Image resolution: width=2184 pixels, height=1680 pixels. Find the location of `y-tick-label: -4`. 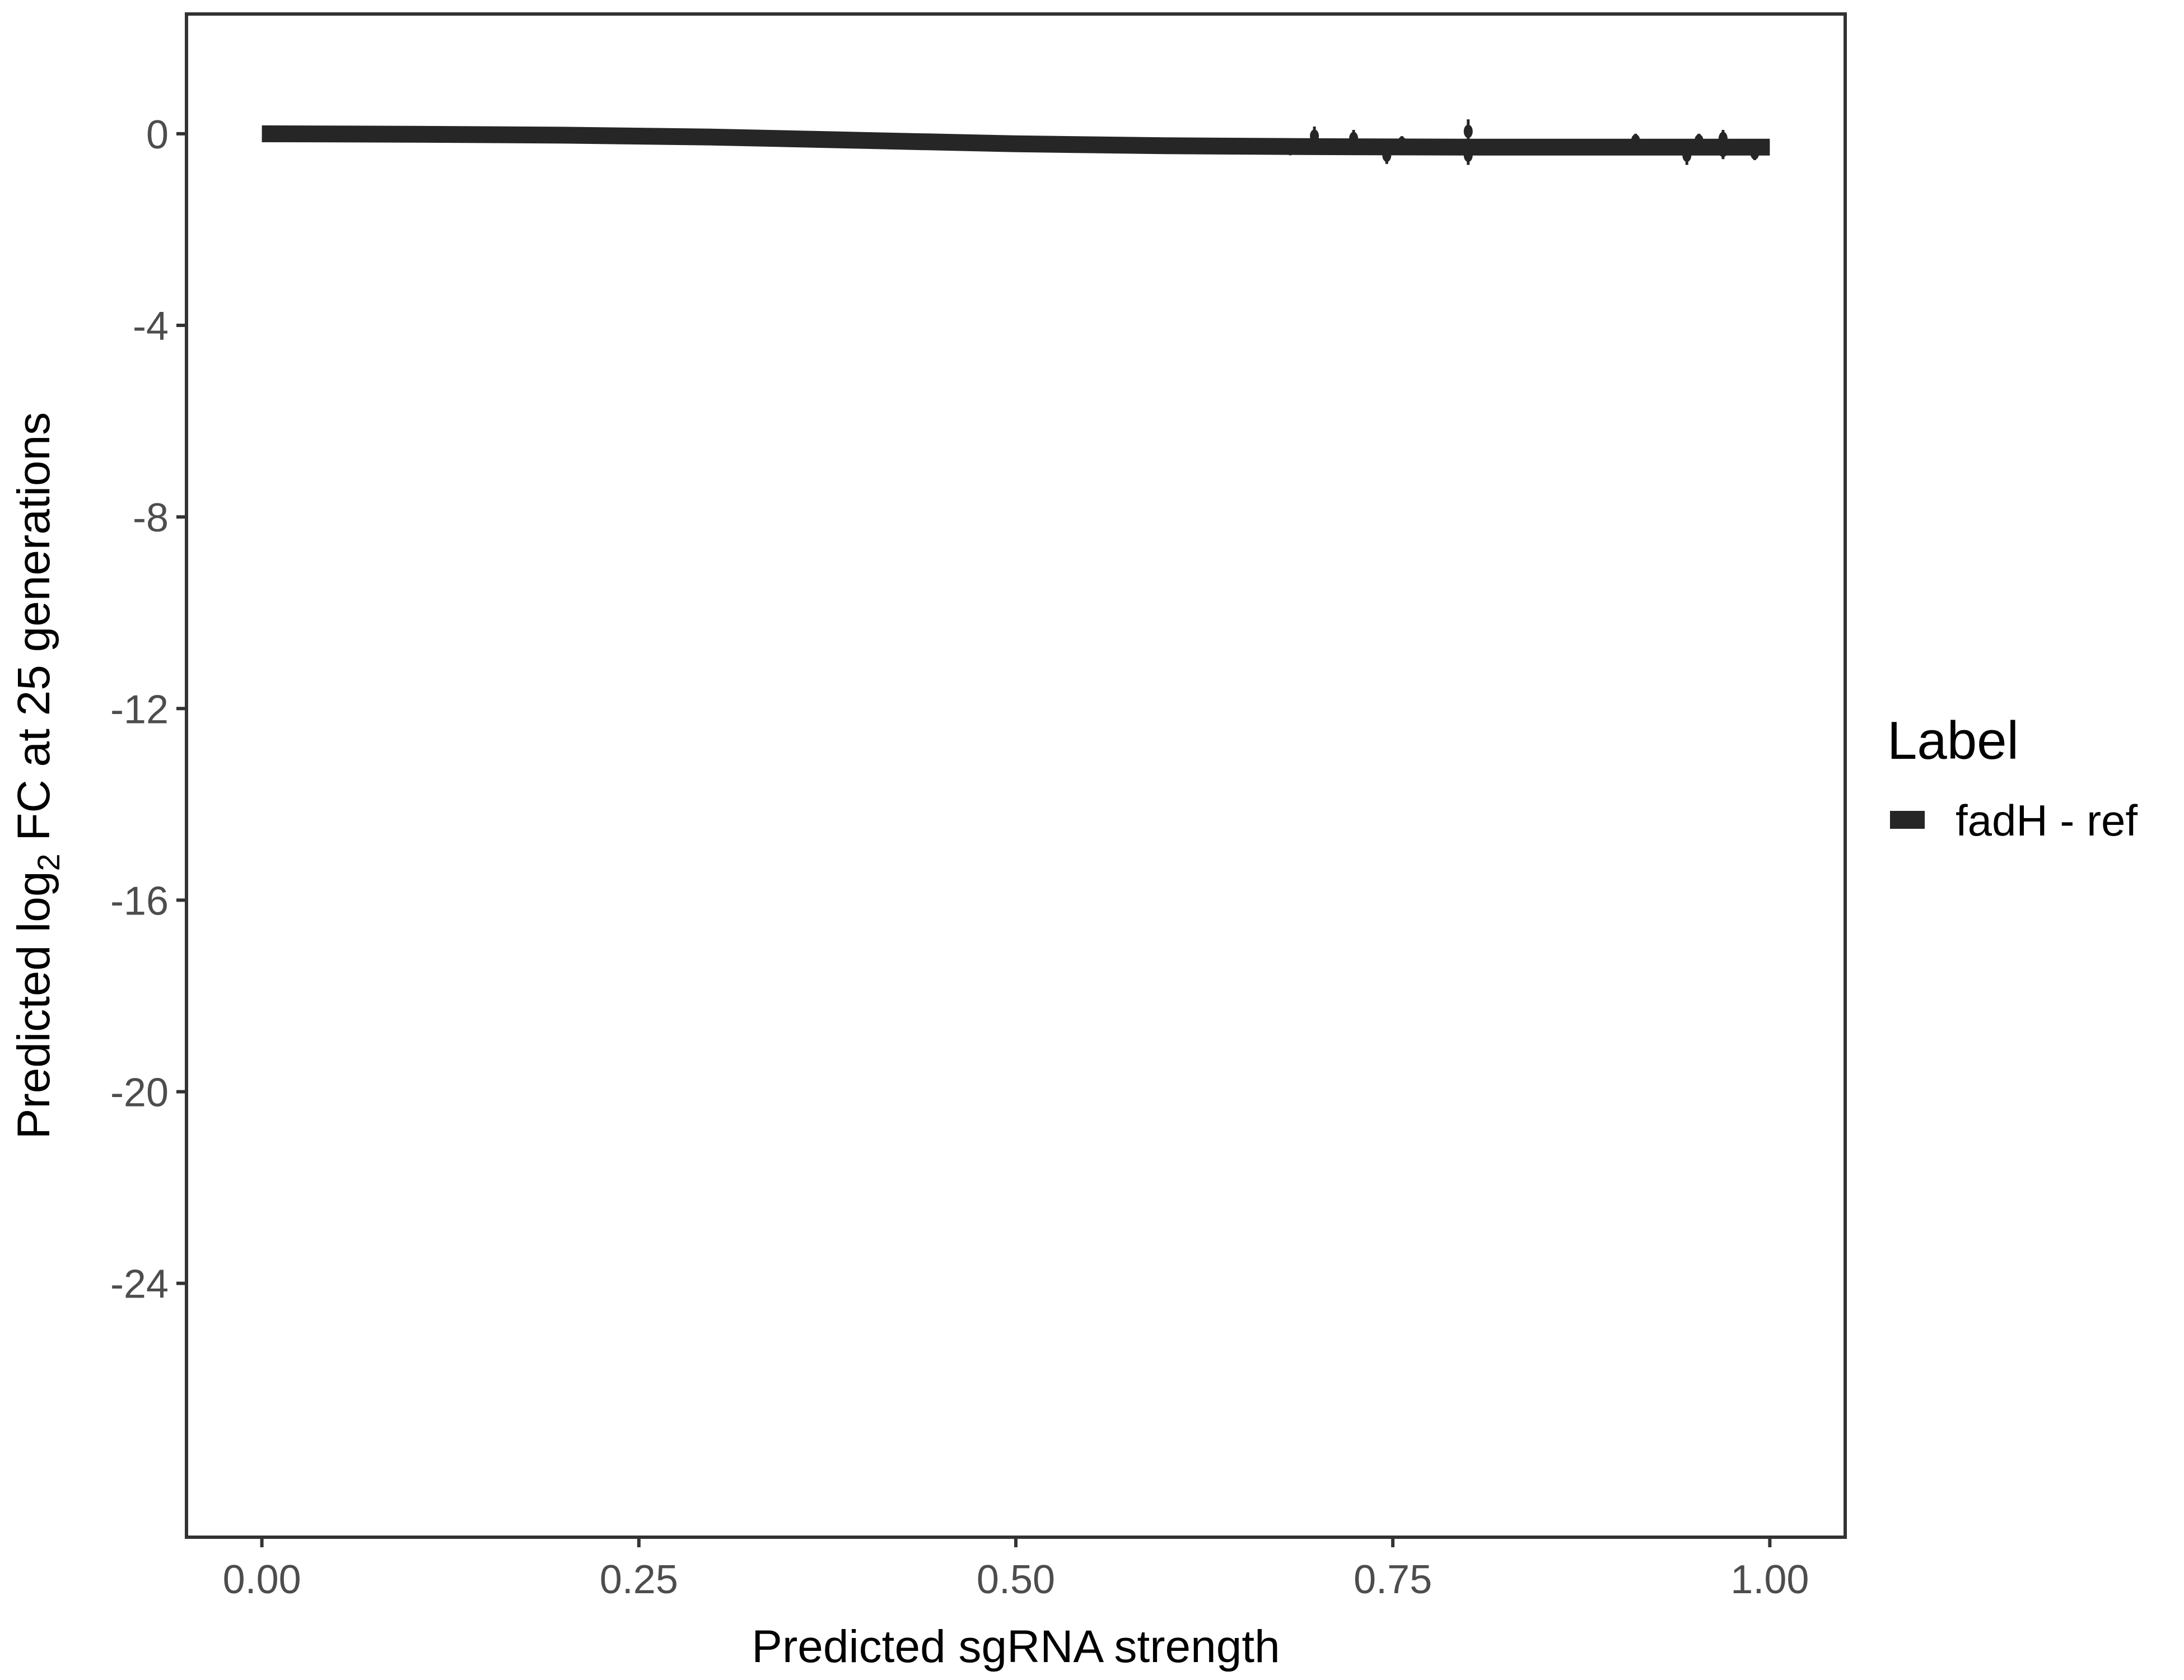

y-tick-label: -4 is located at coordinates (151, 327).